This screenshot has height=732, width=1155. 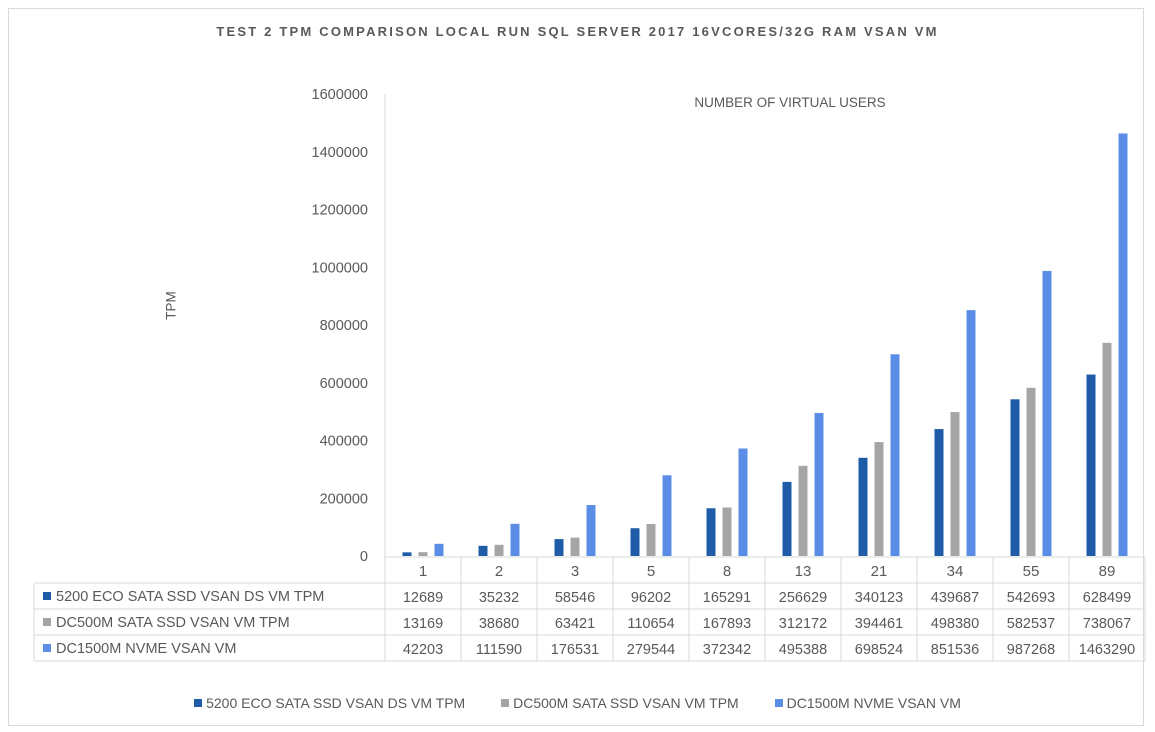 What do you see at coordinates (727, 650) in the screenshot?
I see `table-data-value: 372342` at bounding box center [727, 650].